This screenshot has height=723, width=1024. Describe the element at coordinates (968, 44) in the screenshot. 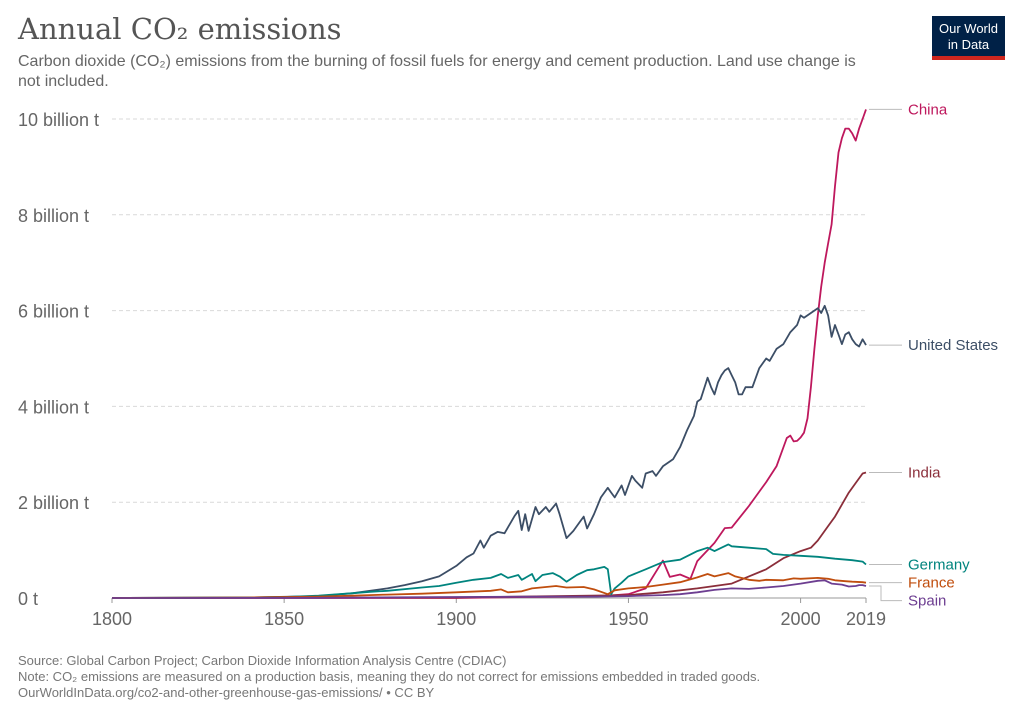

I see `logo-line-2: in Data` at that location.